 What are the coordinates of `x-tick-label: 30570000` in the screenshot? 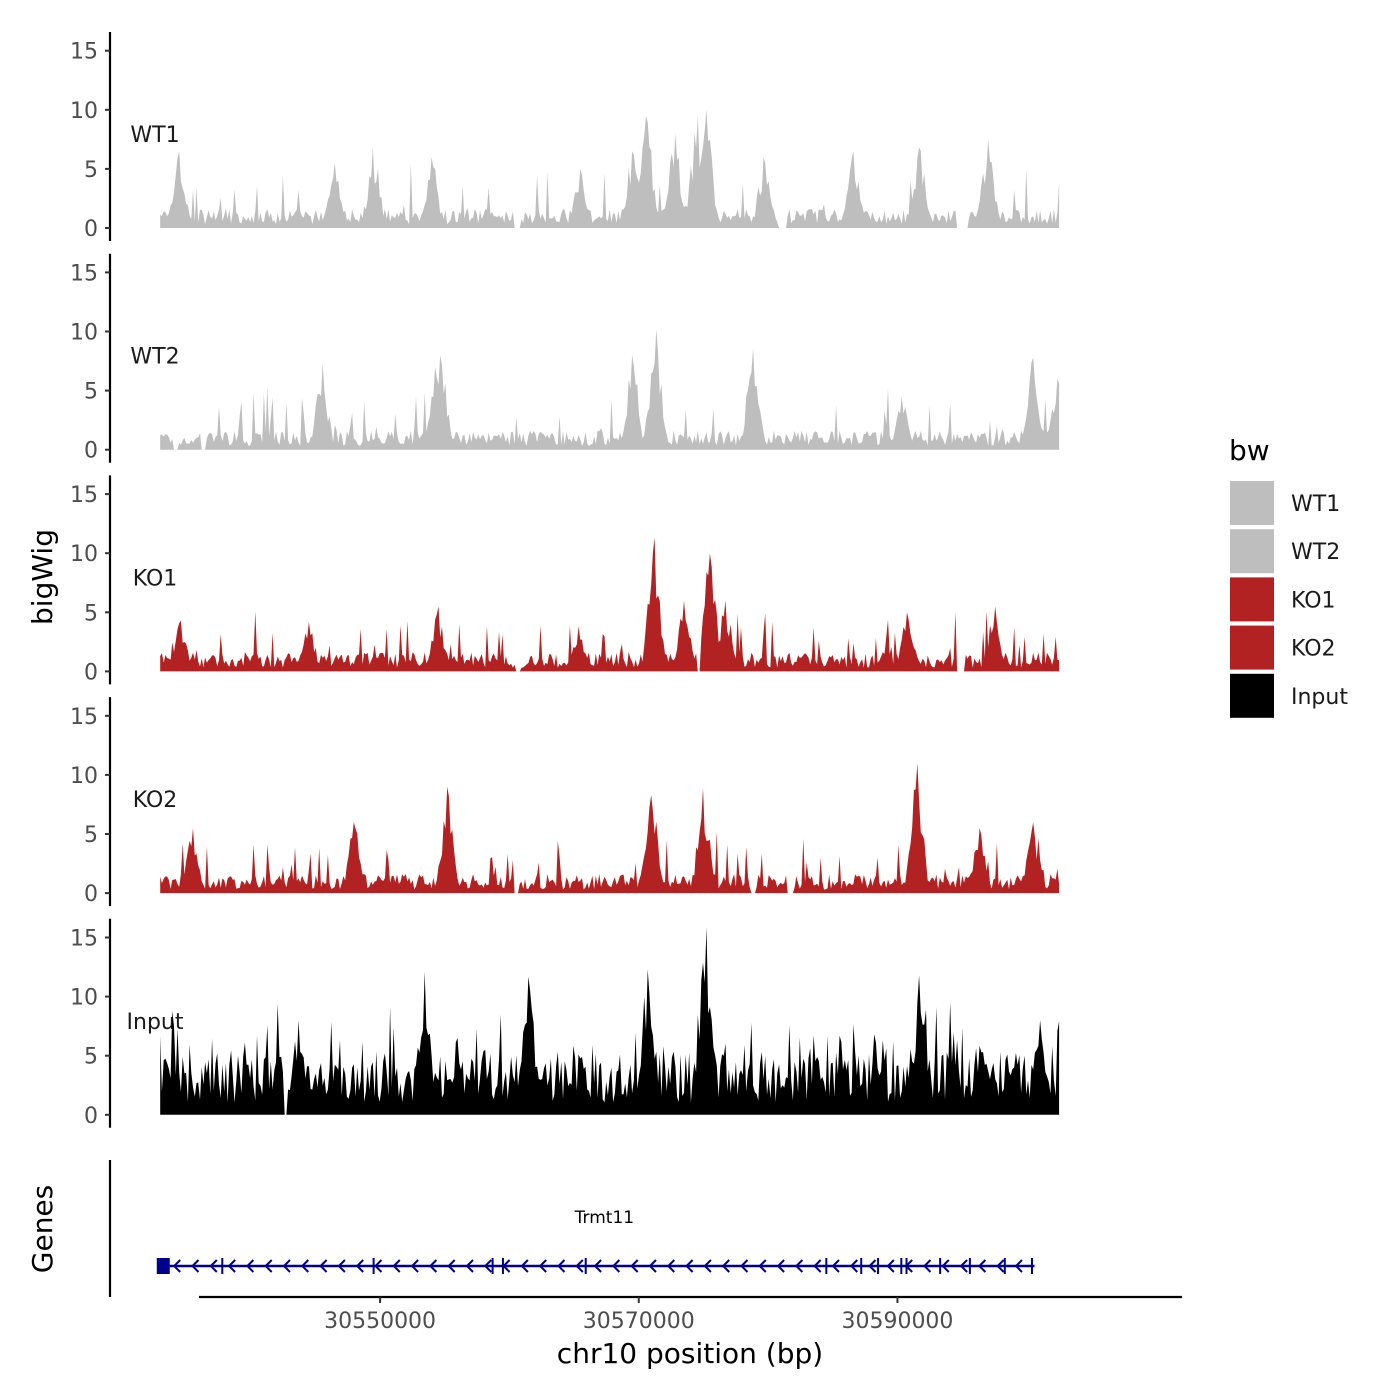 It's located at (639, 1321).